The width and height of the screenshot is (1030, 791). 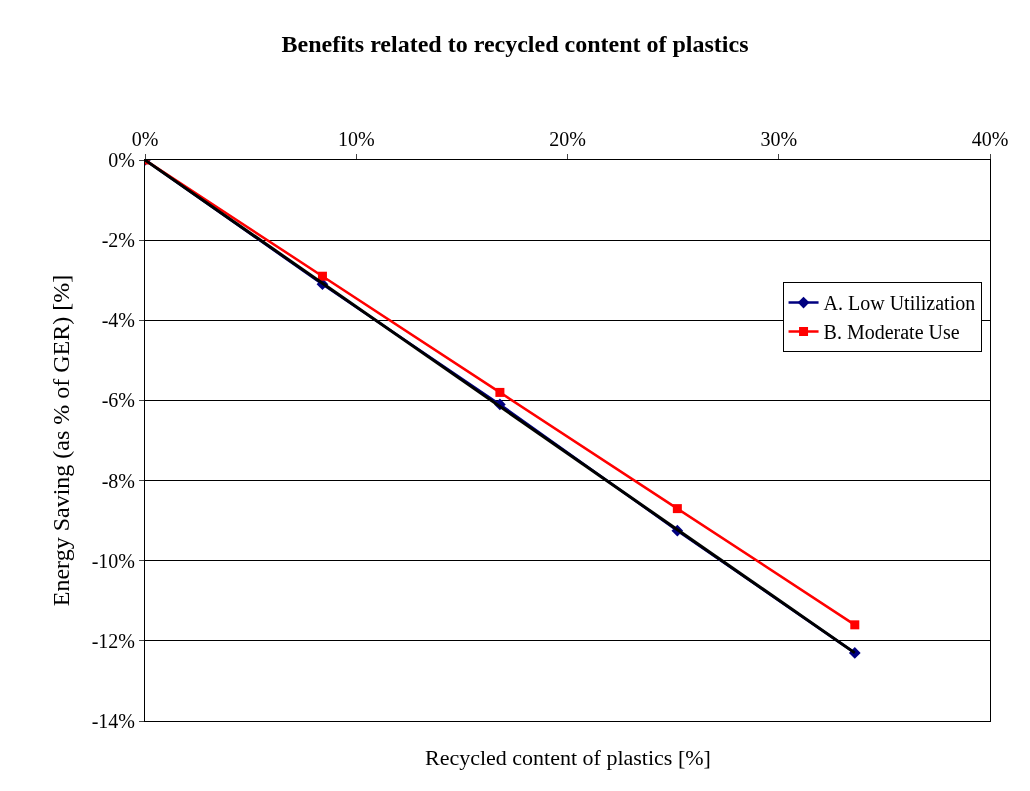 I want to click on x-axis-title: Recycled content of plastics [%], so click(x=568, y=757).